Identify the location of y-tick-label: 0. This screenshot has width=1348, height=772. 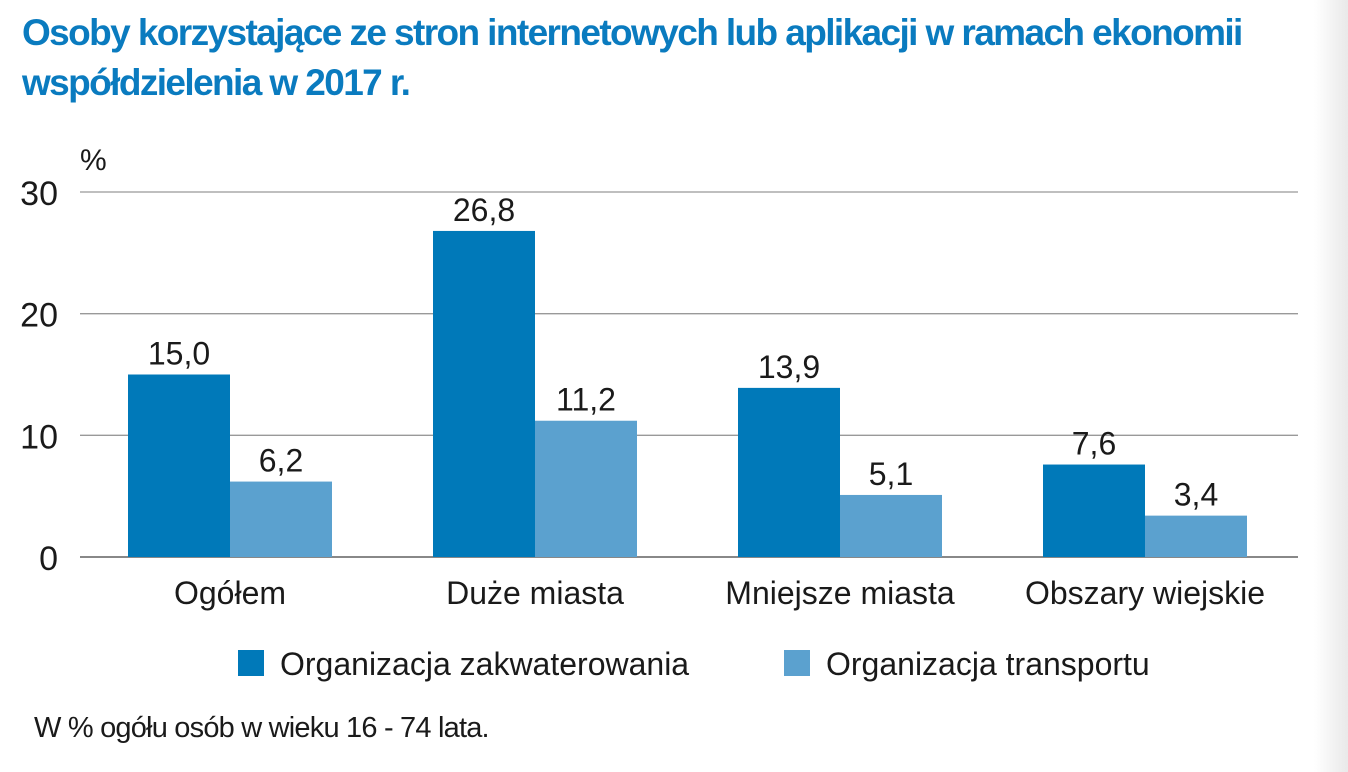
(48, 559).